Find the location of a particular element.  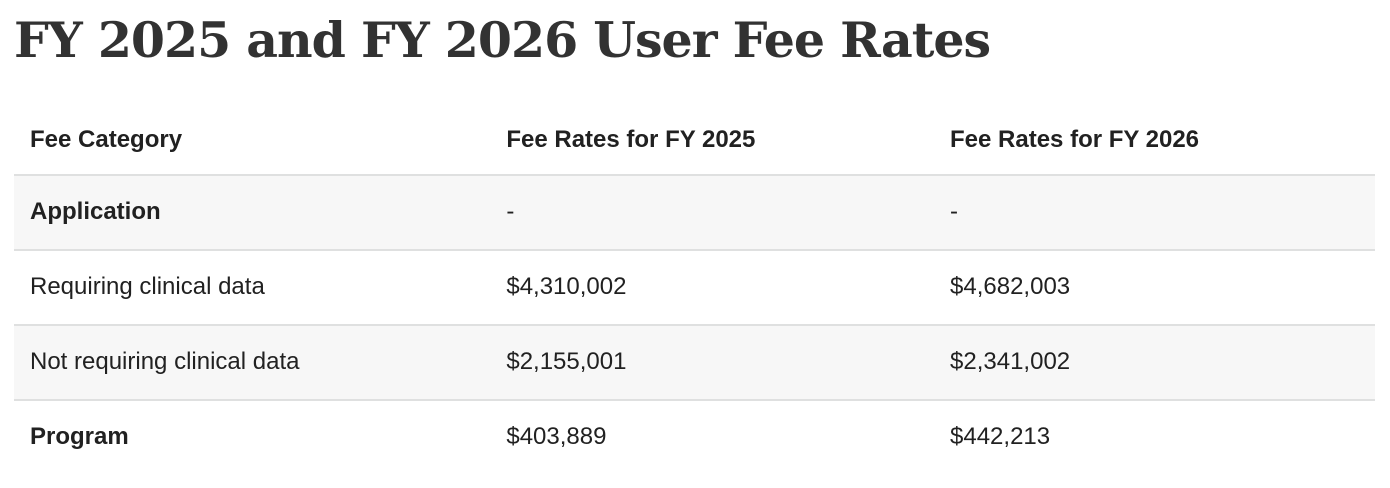

cell-fy2026-rate: - is located at coordinates (954, 212).